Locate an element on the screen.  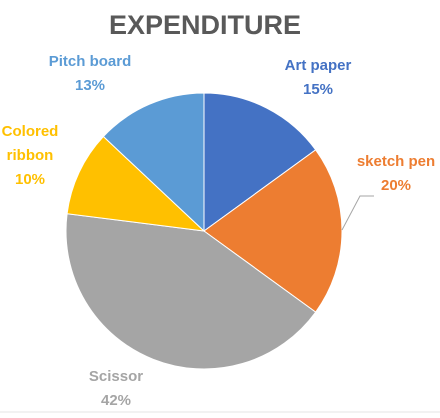
data-label-value: 42% is located at coordinates (116, 400).